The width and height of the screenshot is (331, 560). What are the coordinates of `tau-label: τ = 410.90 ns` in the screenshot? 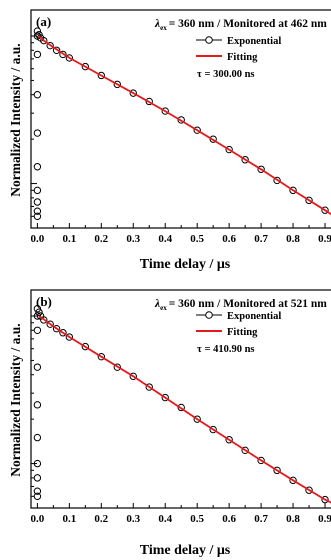 It's located at (226, 349).